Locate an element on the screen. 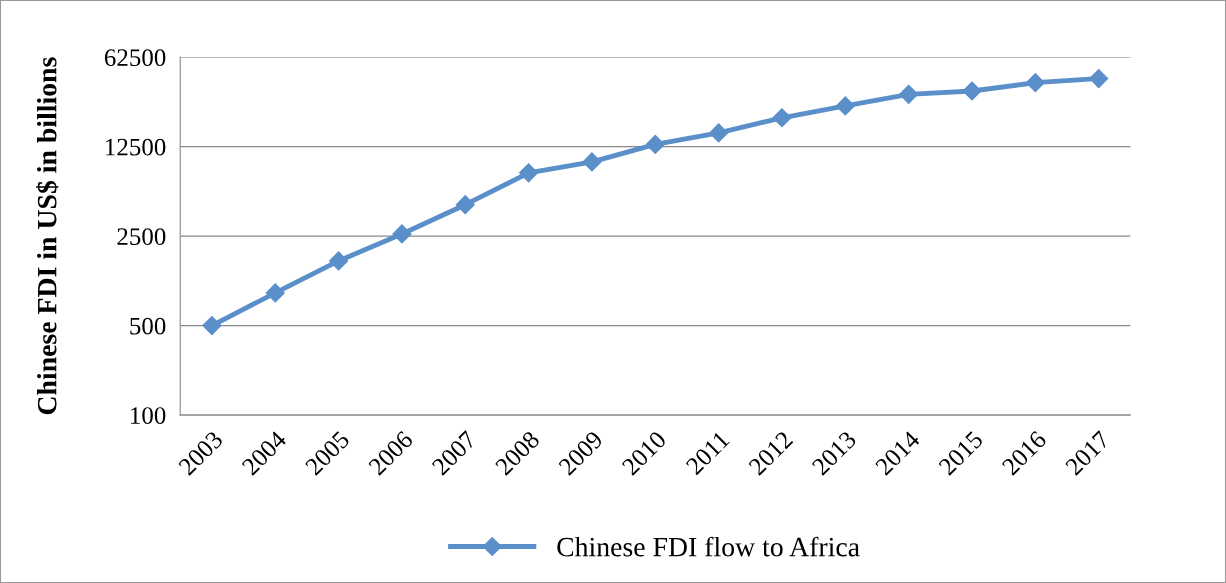 Image resolution: width=1226 pixels, height=583 pixels. x-tick-label: 2011 is located at coordinates (708, 453).